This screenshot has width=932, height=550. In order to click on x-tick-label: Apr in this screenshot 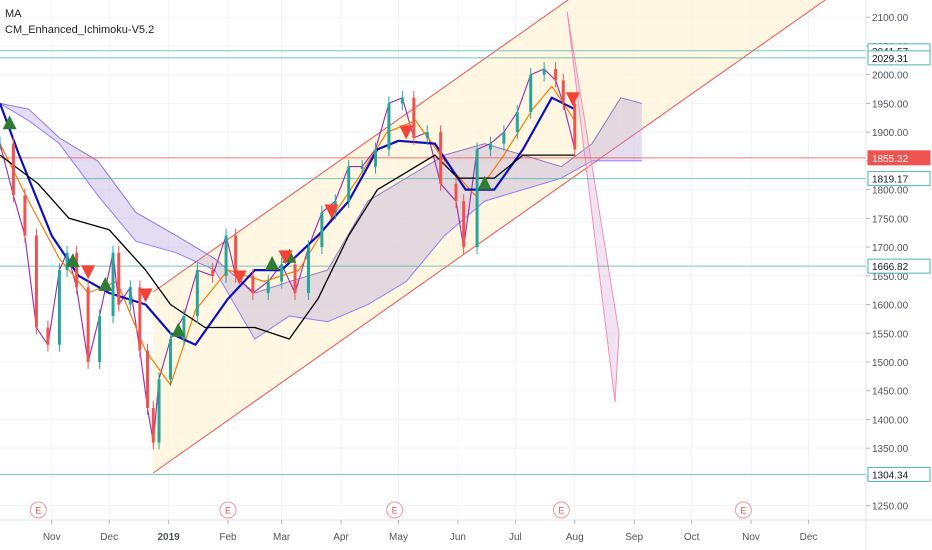, I will do `click(341, 537)`.